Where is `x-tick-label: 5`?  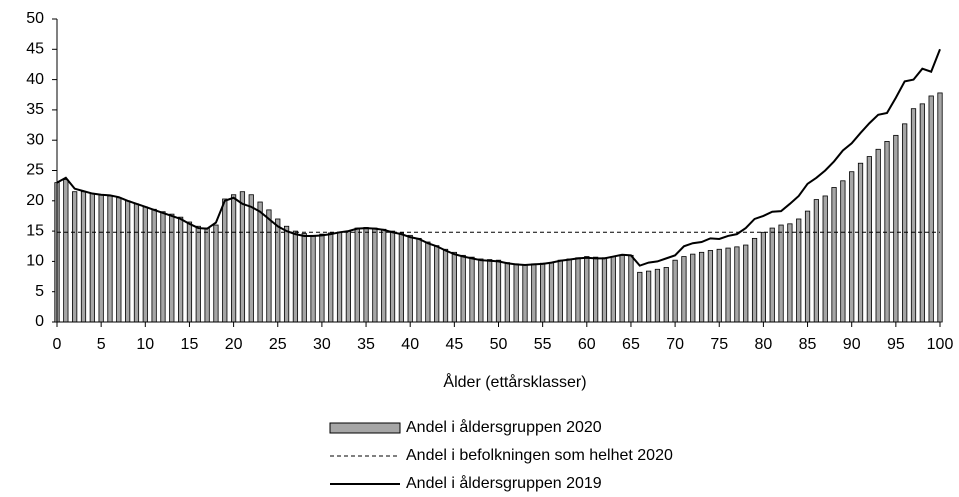 x-tick-label: 5 is located at coordinates (101, 344).